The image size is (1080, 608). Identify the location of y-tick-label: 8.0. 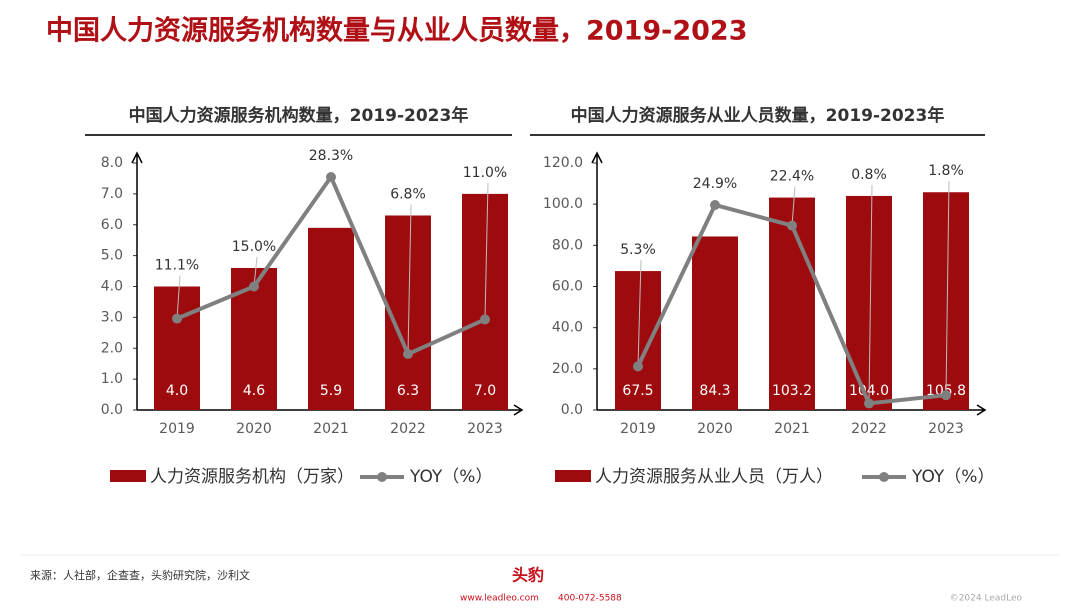
(112, 163).